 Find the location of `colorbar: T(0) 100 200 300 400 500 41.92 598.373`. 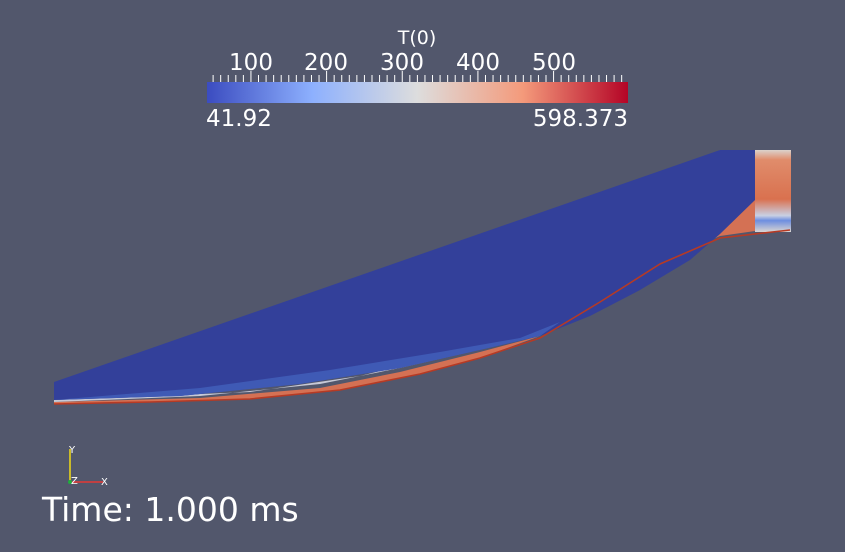

colorbar: T(0) 100 200 300 400 500 41.92 598.373 is located at coordinates (417, 79).